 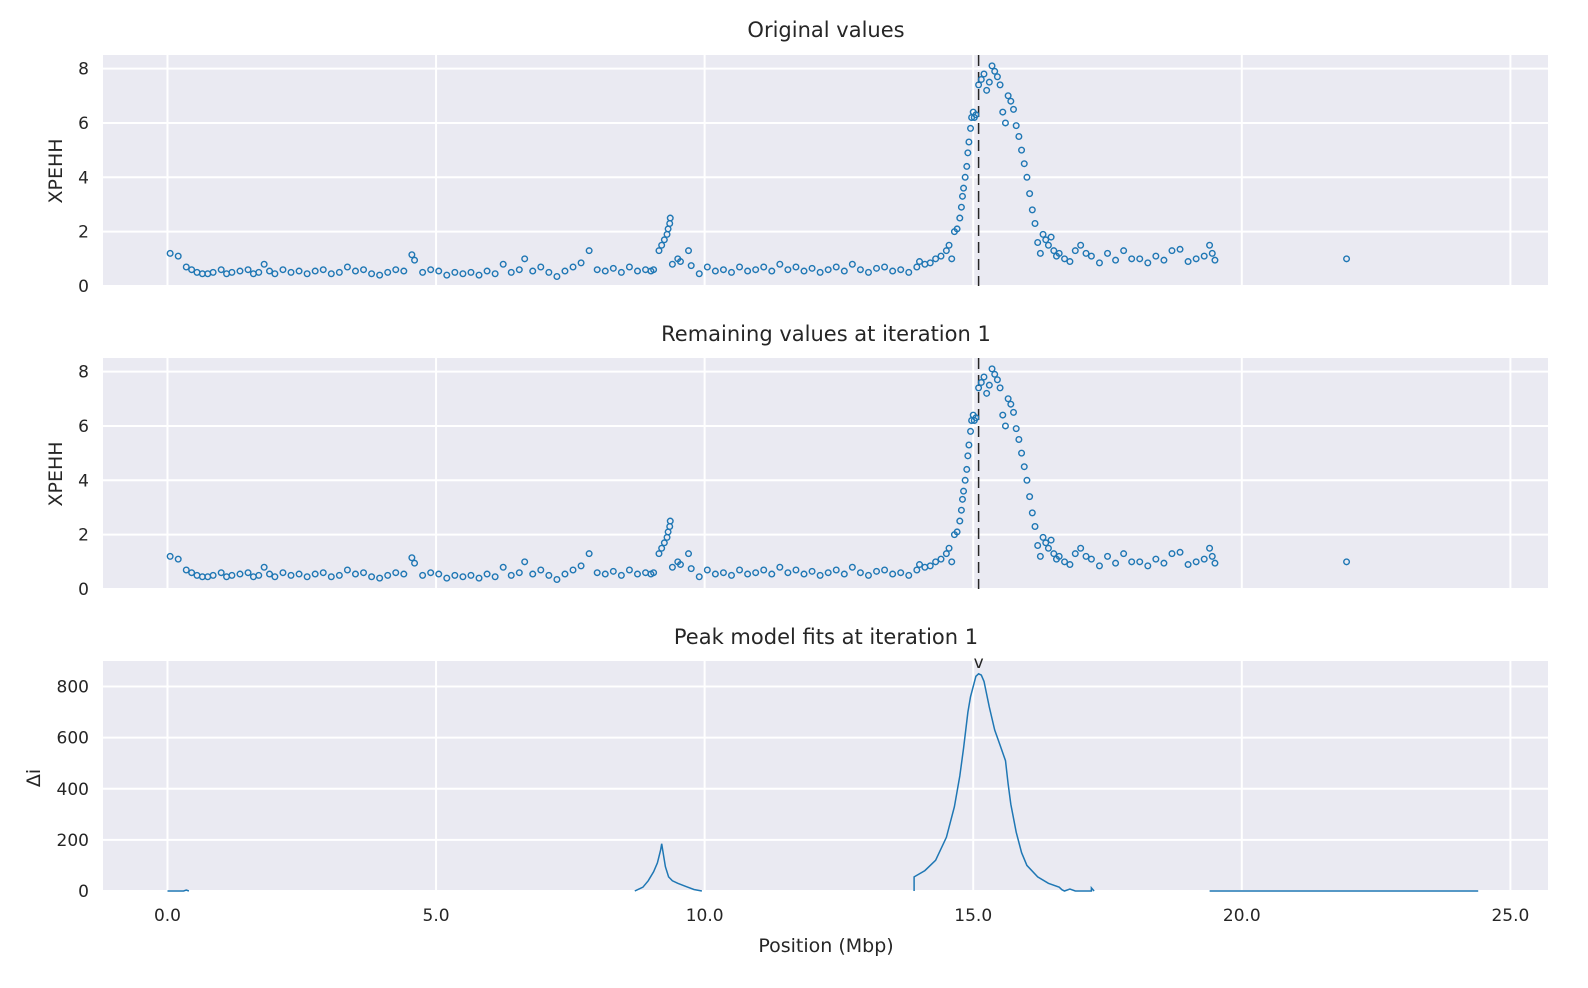 I want to click on peak-marker: v, so click(x=979, y=663).